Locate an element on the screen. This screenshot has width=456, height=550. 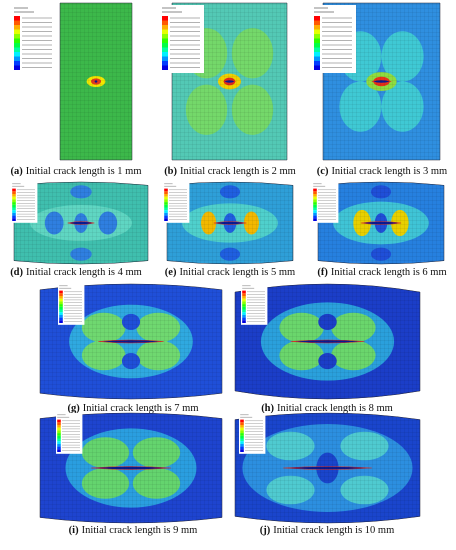
caption: (g) Initial crack length is 7 mm is located at coordinates (132, 408).